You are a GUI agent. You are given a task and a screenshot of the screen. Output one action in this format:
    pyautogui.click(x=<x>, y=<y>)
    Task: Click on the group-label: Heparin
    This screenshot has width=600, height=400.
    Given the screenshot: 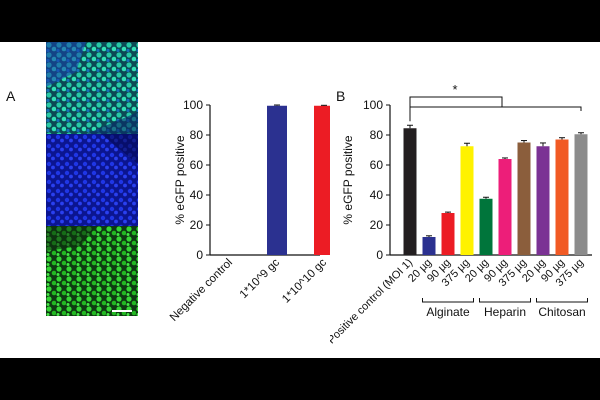 What is the action you would take?
    pyautogui.click(x=505, y=312)
    